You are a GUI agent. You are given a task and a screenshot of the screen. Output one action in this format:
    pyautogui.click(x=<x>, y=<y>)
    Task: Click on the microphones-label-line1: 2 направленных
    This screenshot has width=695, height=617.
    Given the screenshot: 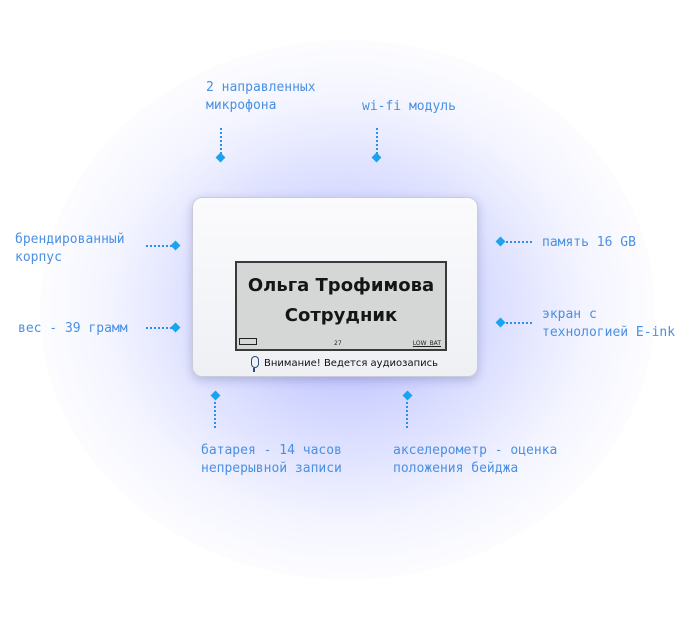 What is the action you would take?
    pyautogui.click(x=261, y=87)
    